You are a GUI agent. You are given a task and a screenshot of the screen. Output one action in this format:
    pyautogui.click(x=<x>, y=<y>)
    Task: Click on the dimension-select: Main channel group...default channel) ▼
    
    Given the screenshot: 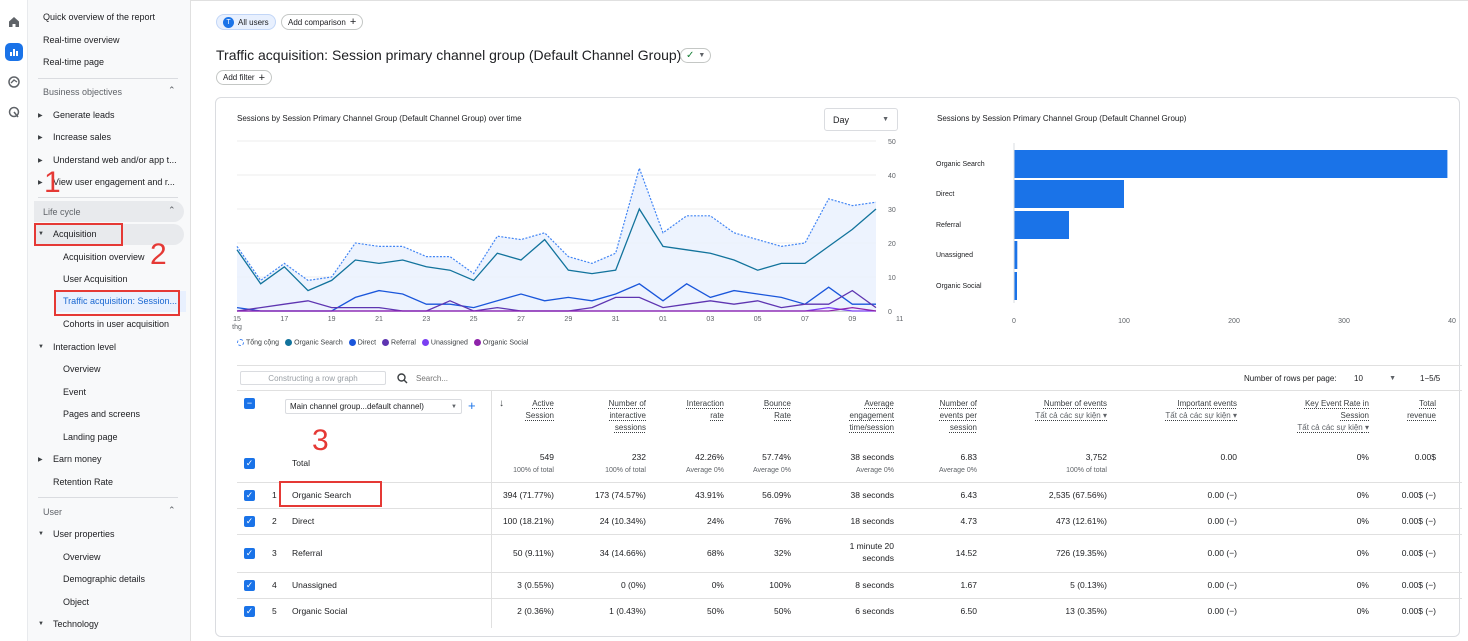 What is the action you would take?
    pyautogui.click(x=373, y=406)
    